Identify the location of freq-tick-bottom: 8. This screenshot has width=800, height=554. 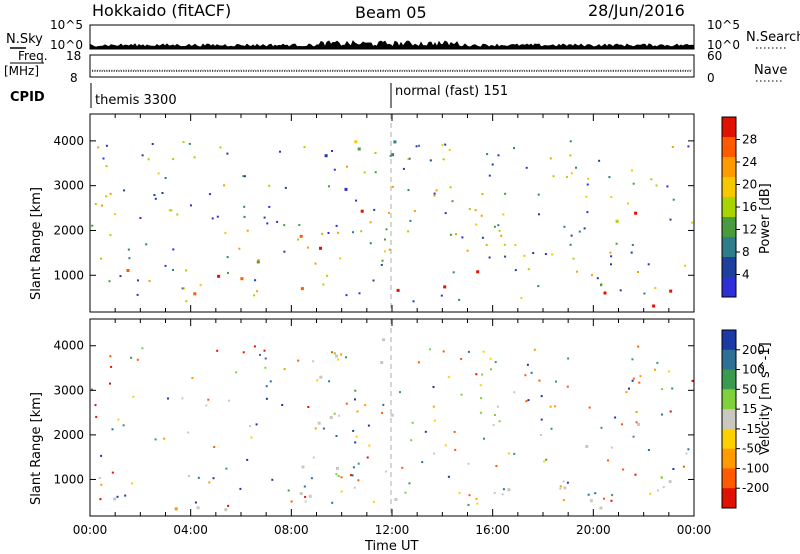
(74, 78).